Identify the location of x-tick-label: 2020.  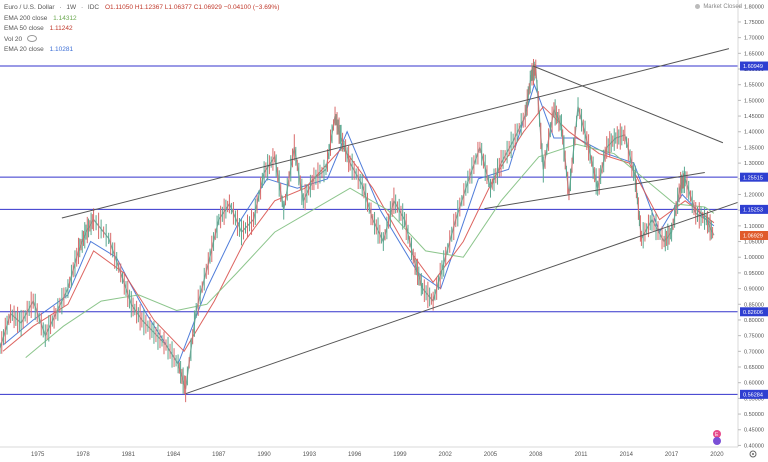
(717, 455).